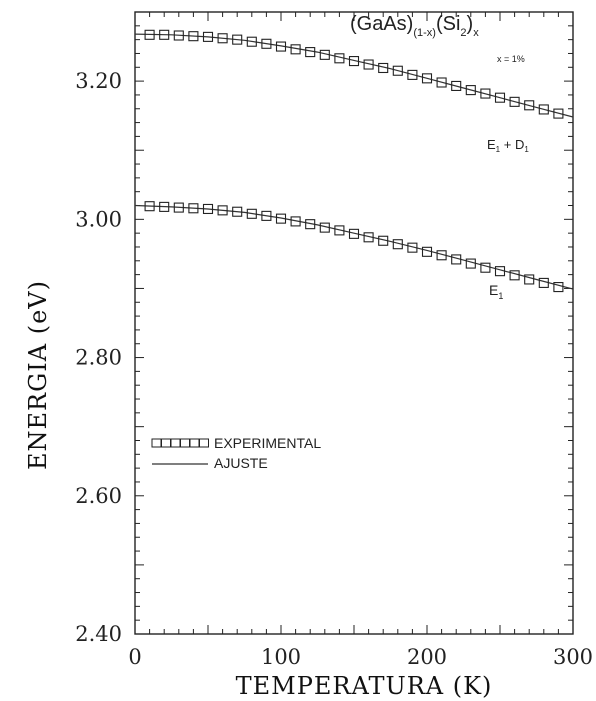 The image size is (596, 701). I want to click on y-tick-label: 2.80, so click(98, 358).